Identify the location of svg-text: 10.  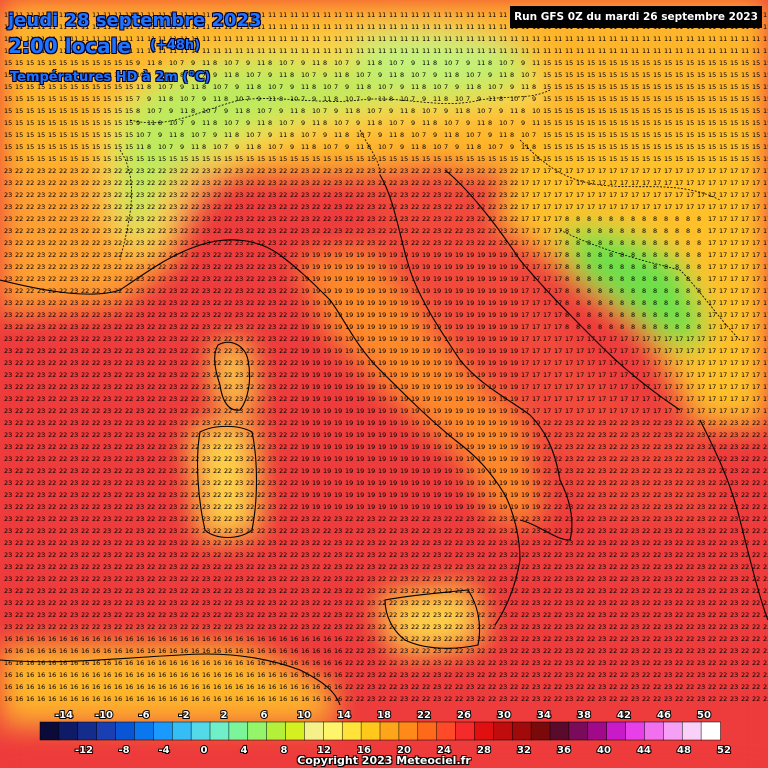
(338, 63).